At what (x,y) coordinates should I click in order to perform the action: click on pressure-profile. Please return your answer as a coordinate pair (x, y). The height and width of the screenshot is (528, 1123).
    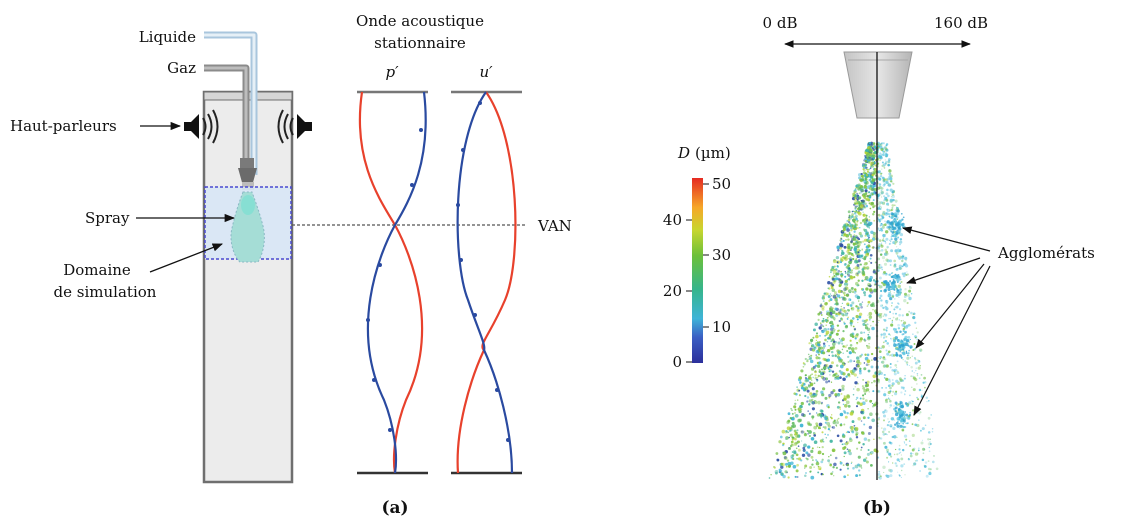
    Looking at the image, I should click on (392, 282).